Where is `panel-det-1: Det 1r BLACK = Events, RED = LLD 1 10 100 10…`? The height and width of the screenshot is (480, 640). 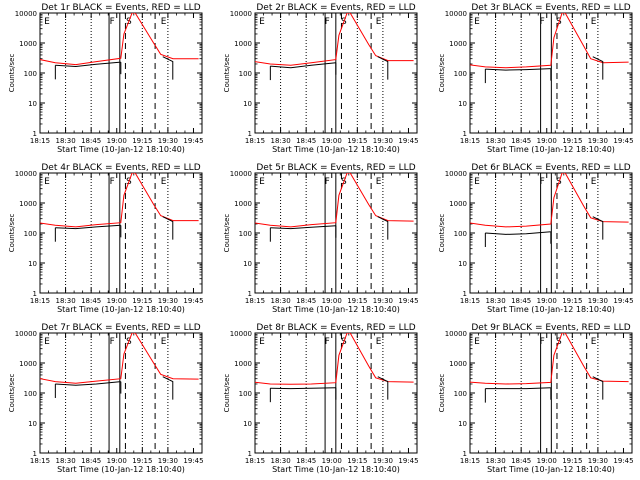 panel-det-1: Det 1r BLACK = Events, RED = LLD 1 10 100 10… is located at coordinates (106, 78).